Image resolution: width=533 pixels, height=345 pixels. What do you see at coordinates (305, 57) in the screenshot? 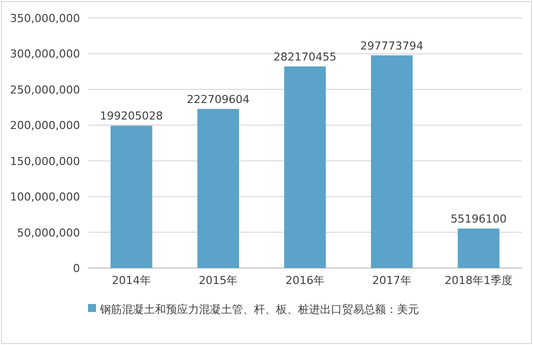
I see `data-label: 282170455` at bounding box center [305, 57].